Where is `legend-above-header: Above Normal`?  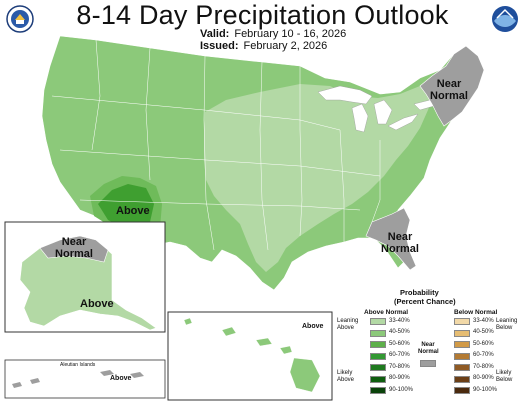 legend-above-header: Above Normal is located at coordinates (386, 312).